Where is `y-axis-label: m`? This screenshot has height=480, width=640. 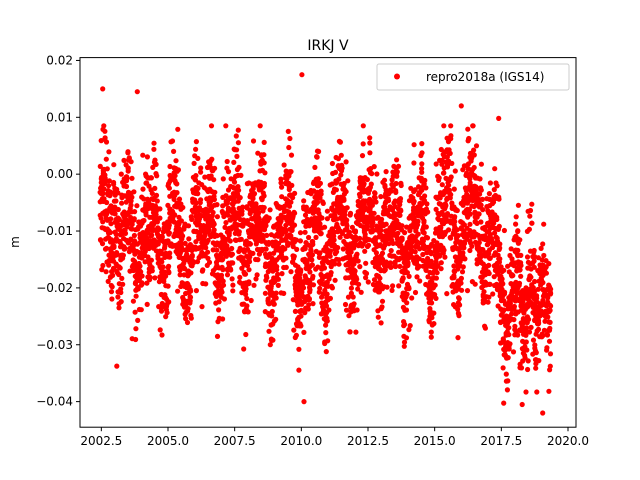
y-axis-label: m is located at coordinates (15, 242).